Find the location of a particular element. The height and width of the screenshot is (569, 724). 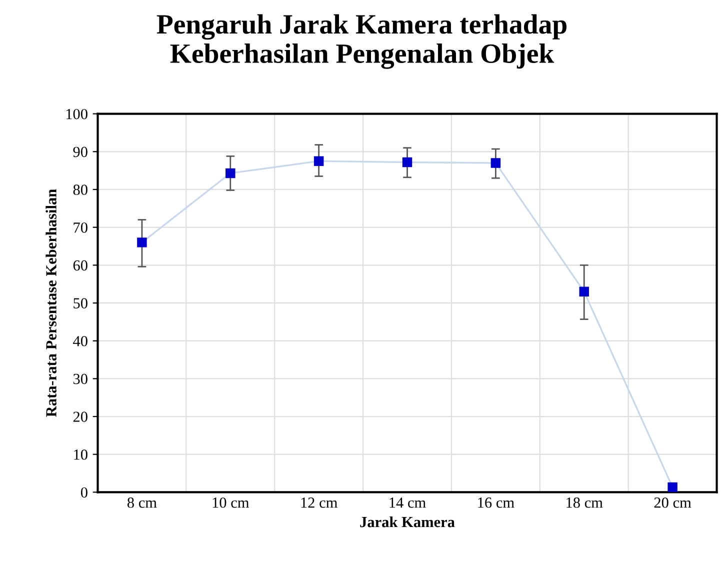

y-tick-label: 80 is located at coordinates (80, 189).